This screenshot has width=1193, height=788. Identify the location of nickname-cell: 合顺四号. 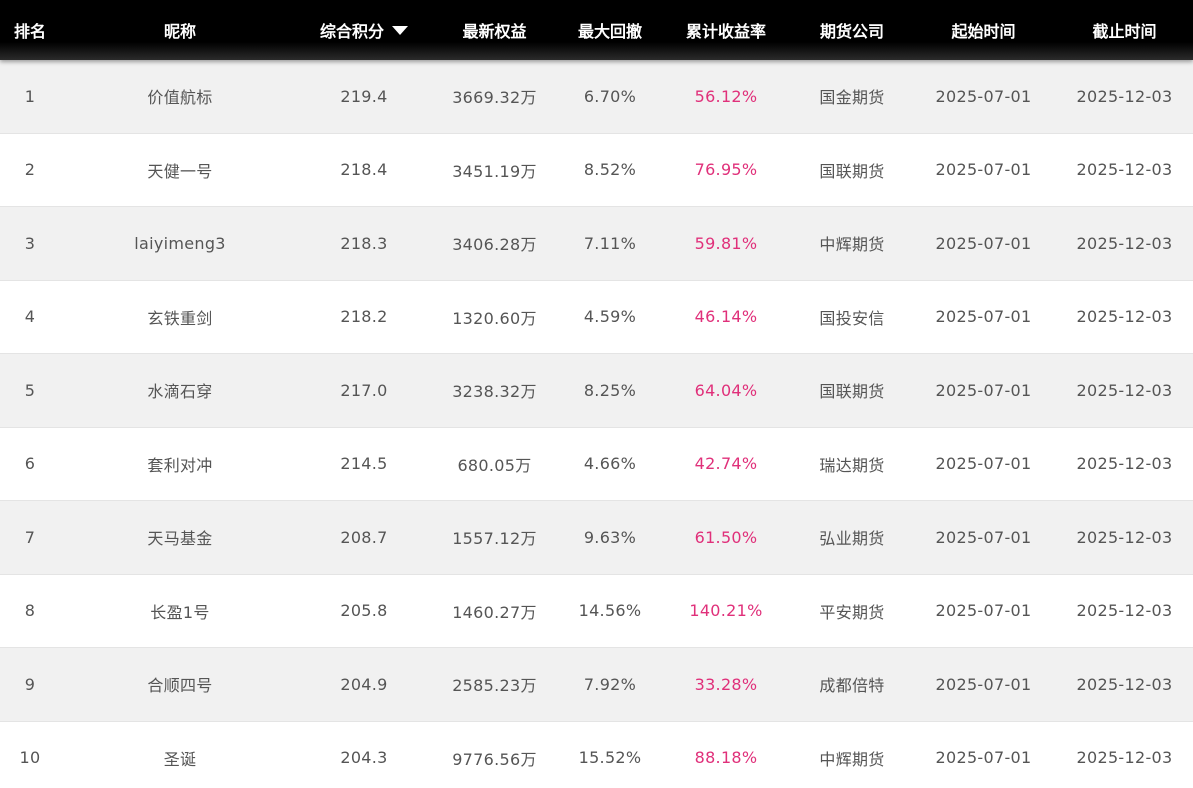
(180, 686).